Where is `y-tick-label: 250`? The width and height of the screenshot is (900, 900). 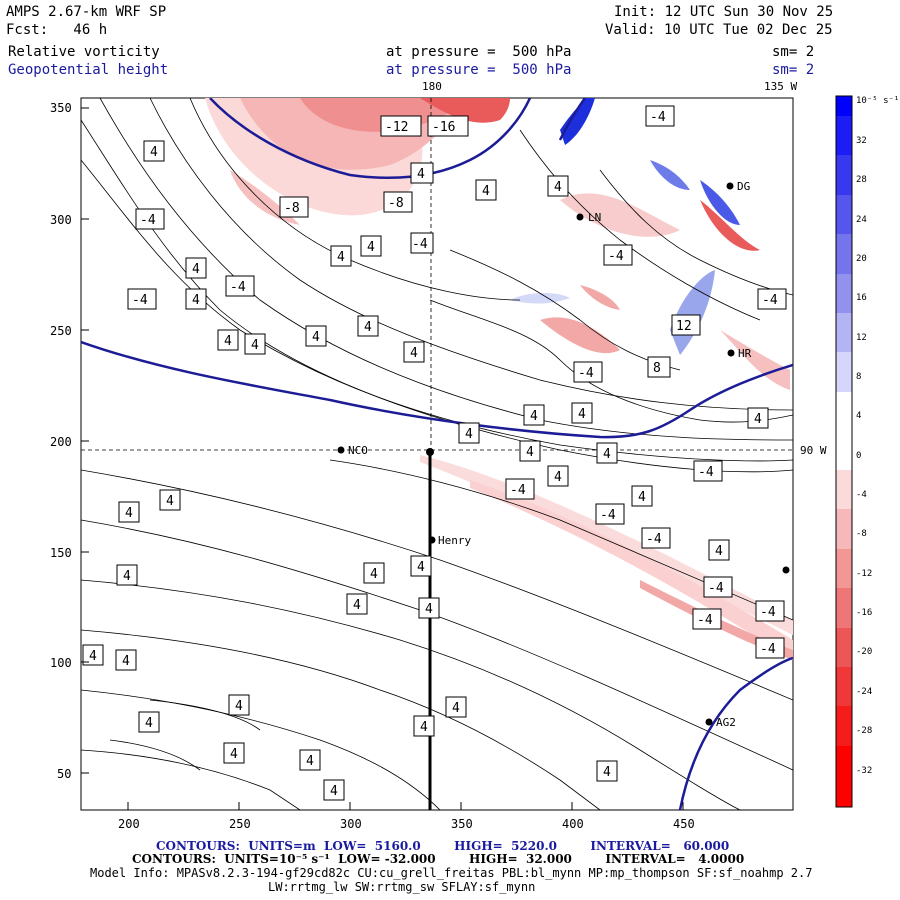
y-tick-label: 250 is located at coordinates (61, 331).